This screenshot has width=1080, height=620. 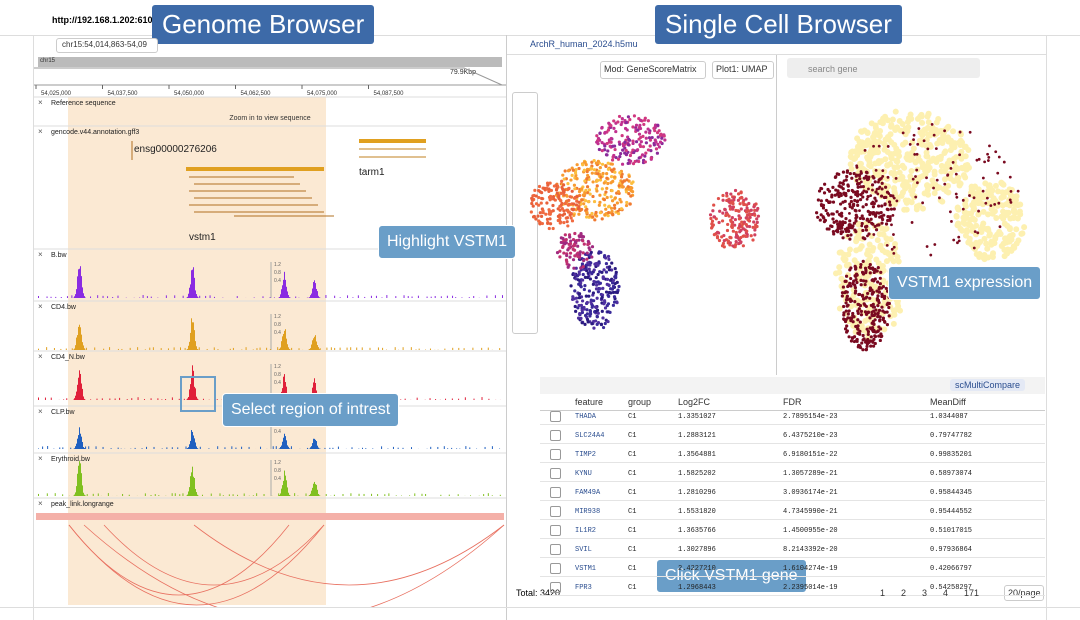 I want to click on page-size-box, so click(x=1024, y=593).